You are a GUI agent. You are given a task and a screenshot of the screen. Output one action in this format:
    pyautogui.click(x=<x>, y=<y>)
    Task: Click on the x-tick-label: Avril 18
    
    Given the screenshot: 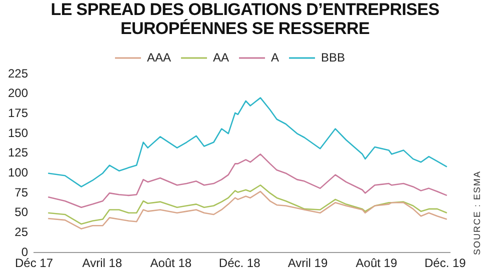 What is the action you would take?
    pyautogui.click(x=102, y=263)
    